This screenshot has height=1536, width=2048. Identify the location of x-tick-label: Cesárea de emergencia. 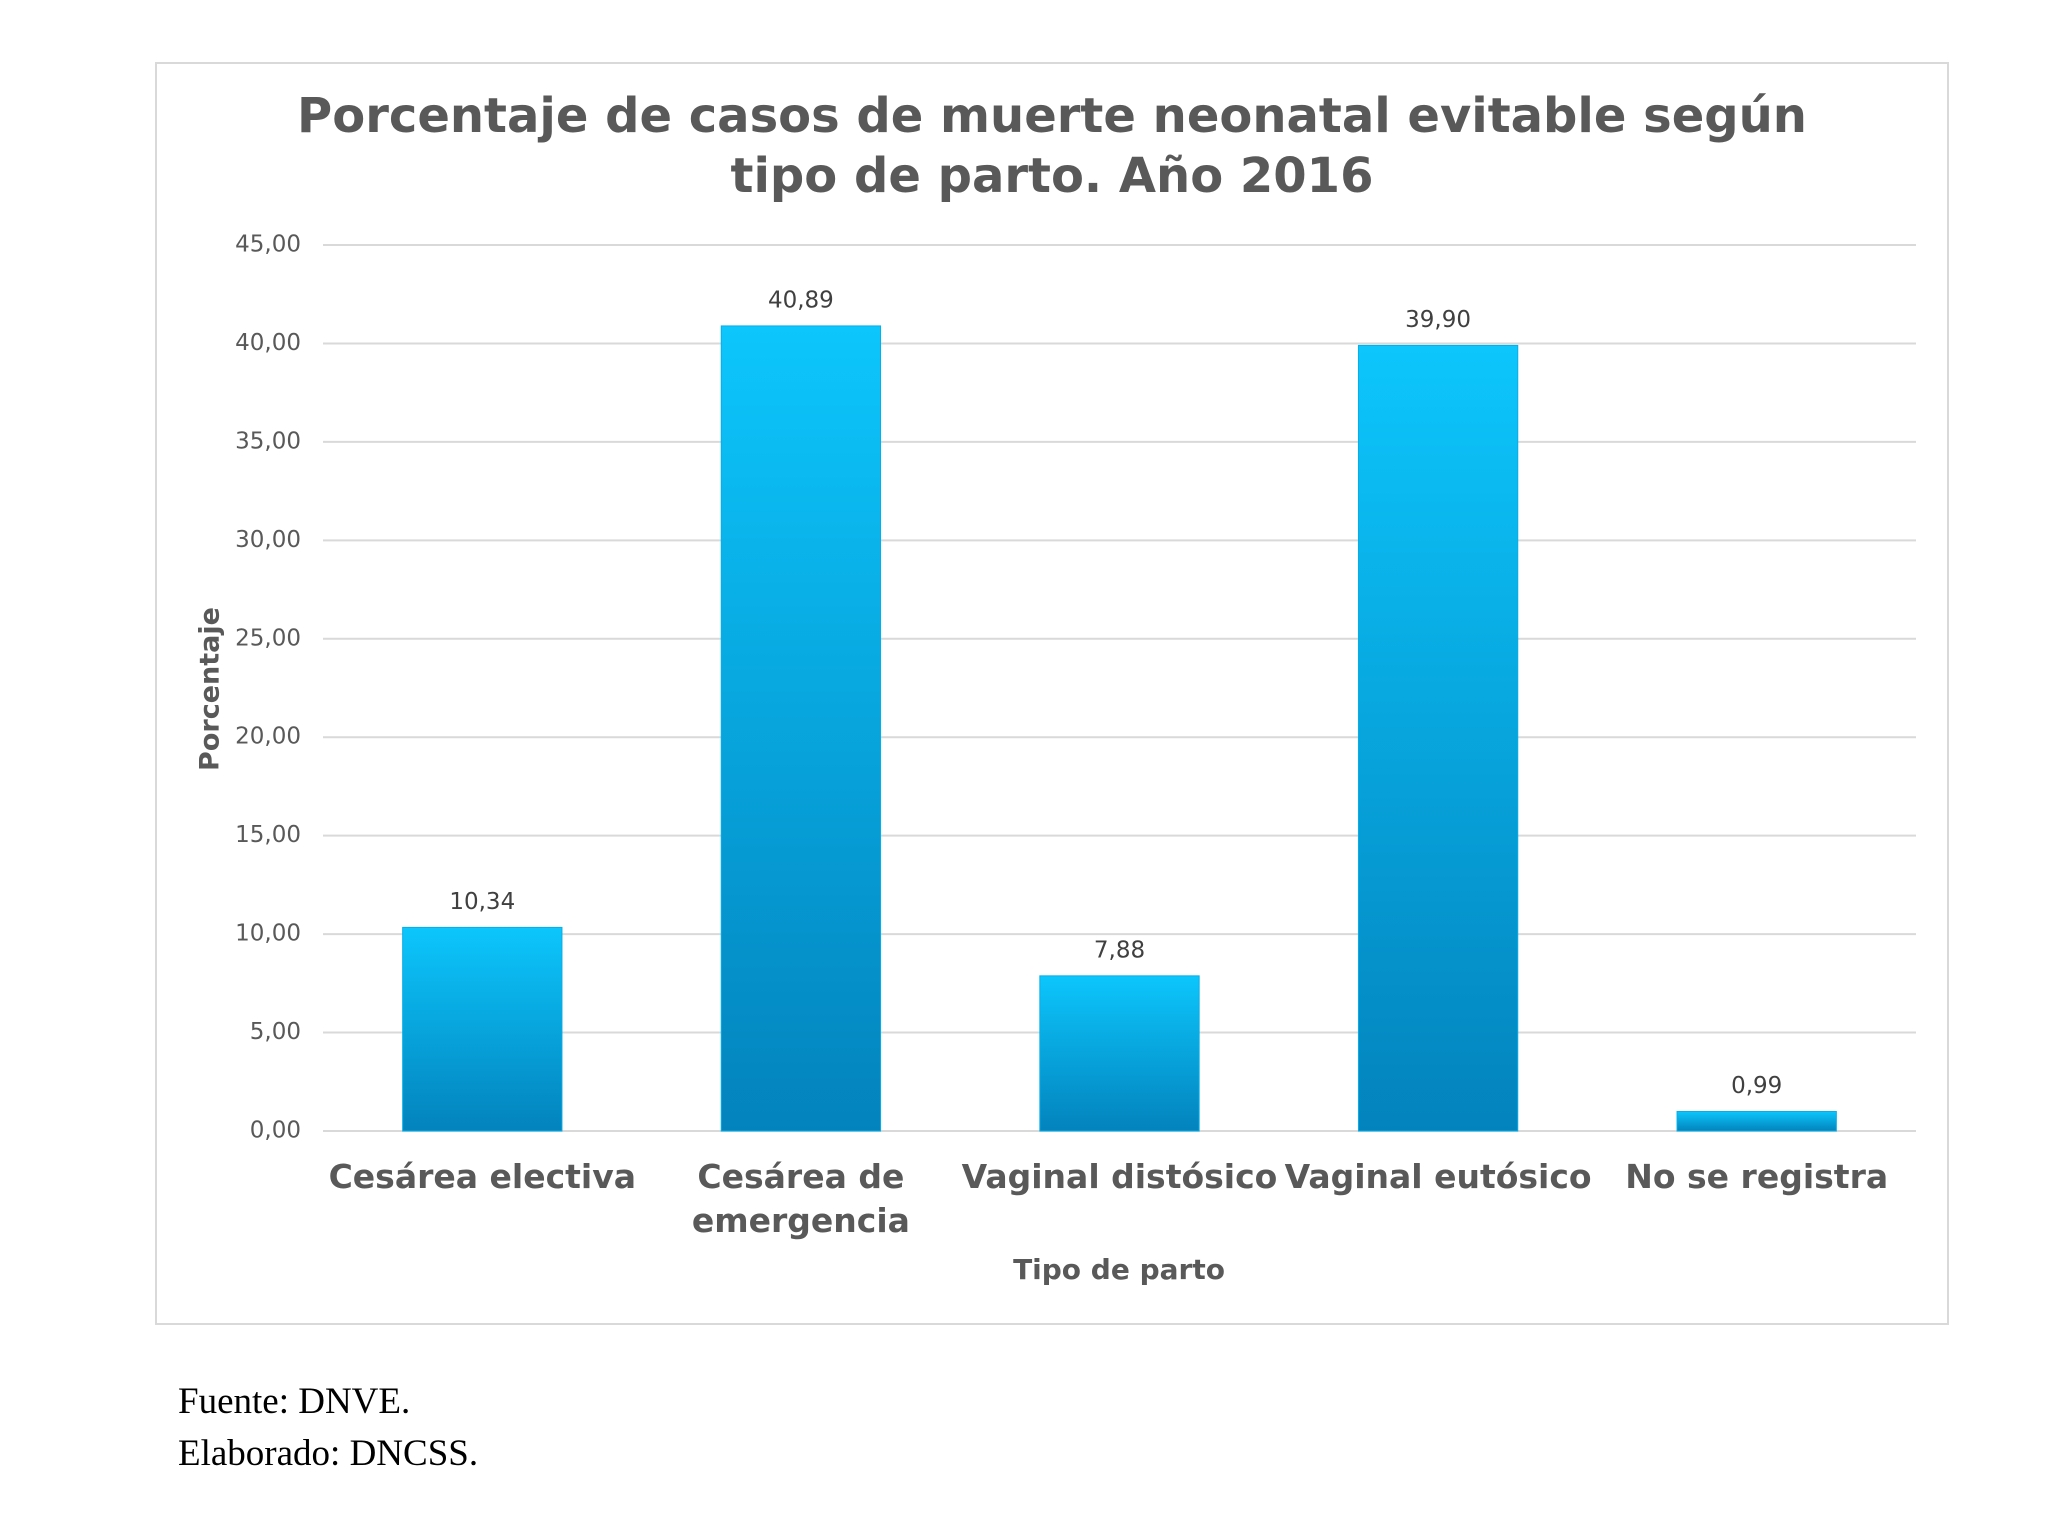
(800, 1198).